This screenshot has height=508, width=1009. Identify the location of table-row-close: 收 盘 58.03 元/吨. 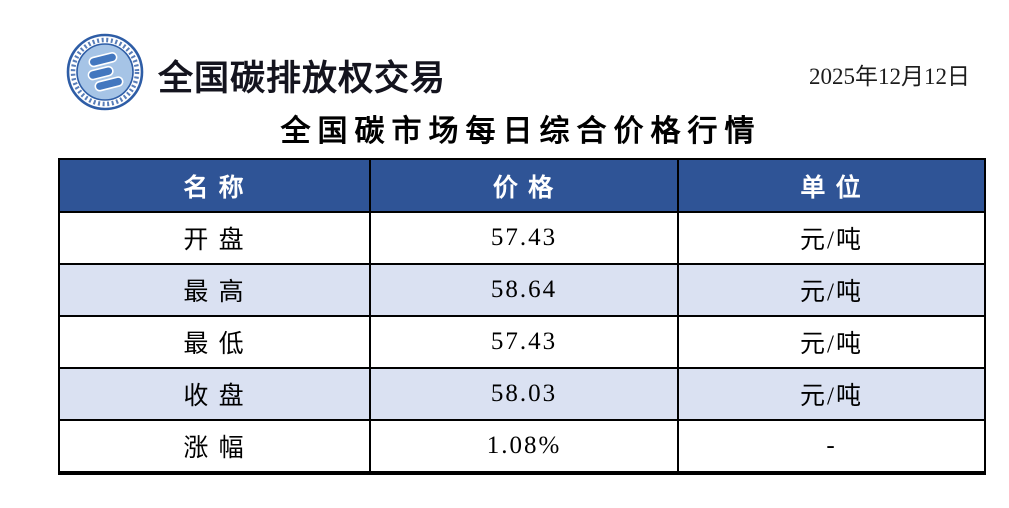
(522, 394).